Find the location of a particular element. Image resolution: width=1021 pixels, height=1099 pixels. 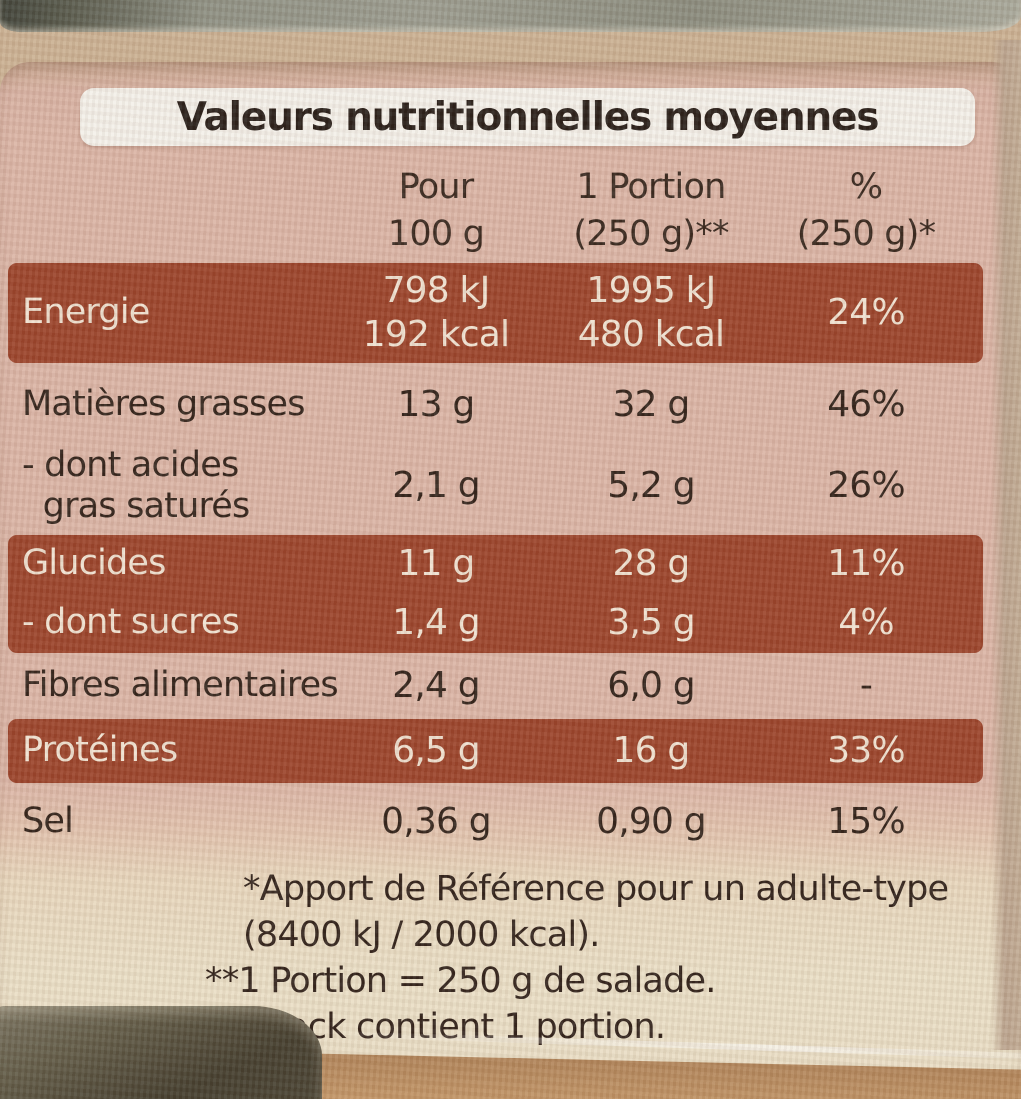

row-label: Matières grasses is located at coordinates (163, 404).